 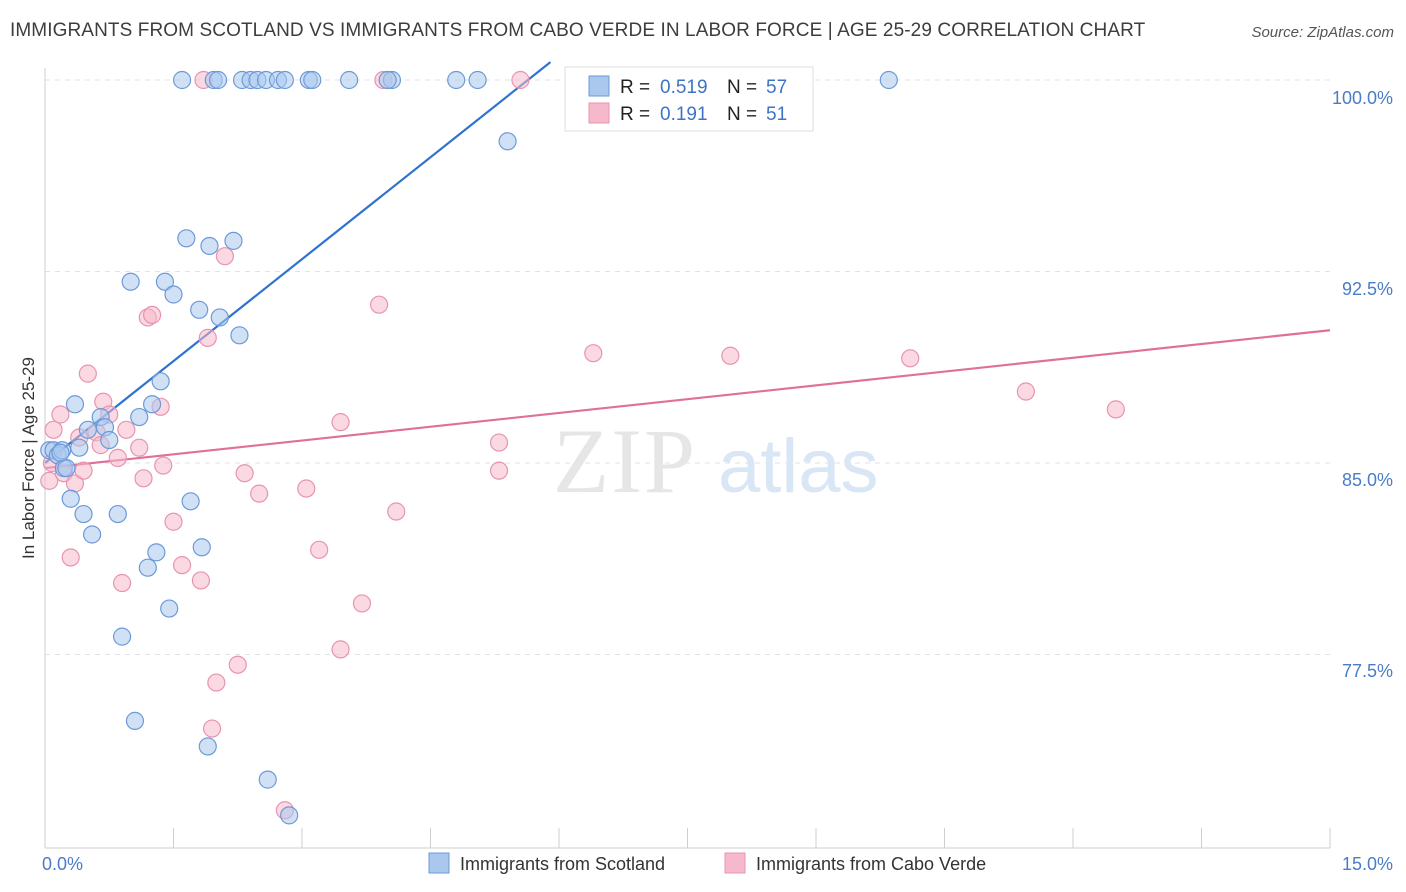 I want to click on y-tick-labels: 100.0% 92.5% 85.0% 77.5%, so click(x=1362, y=384).